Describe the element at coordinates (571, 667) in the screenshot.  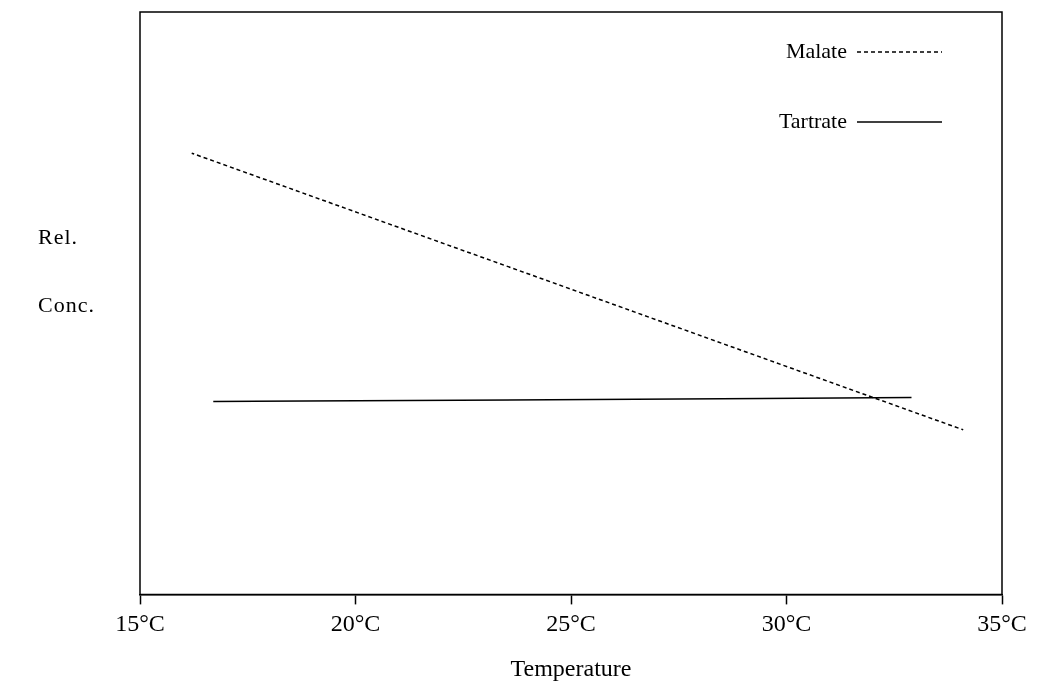
I see `x-axis-title: Temperature` at that location.